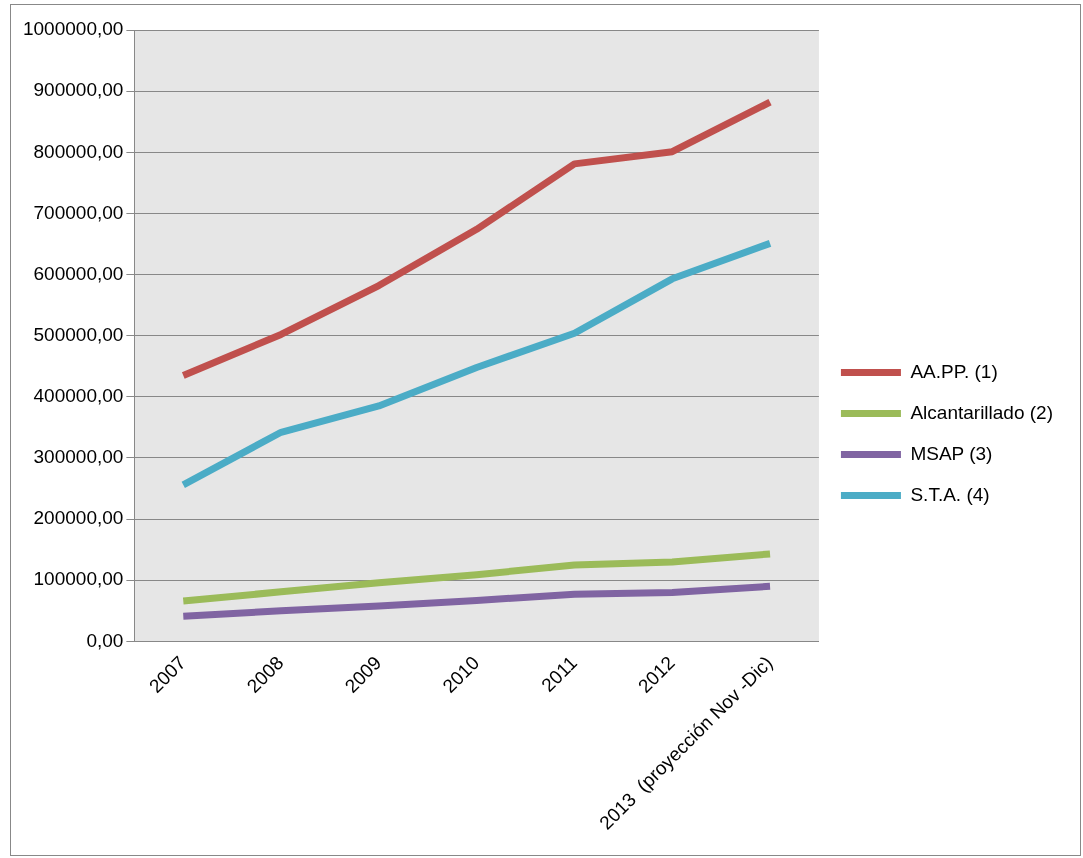  What do you see at coordinates (78, 396) in the screenshot?
I see `y-tick-label: 400000,00` at bounding box center [78, 396].